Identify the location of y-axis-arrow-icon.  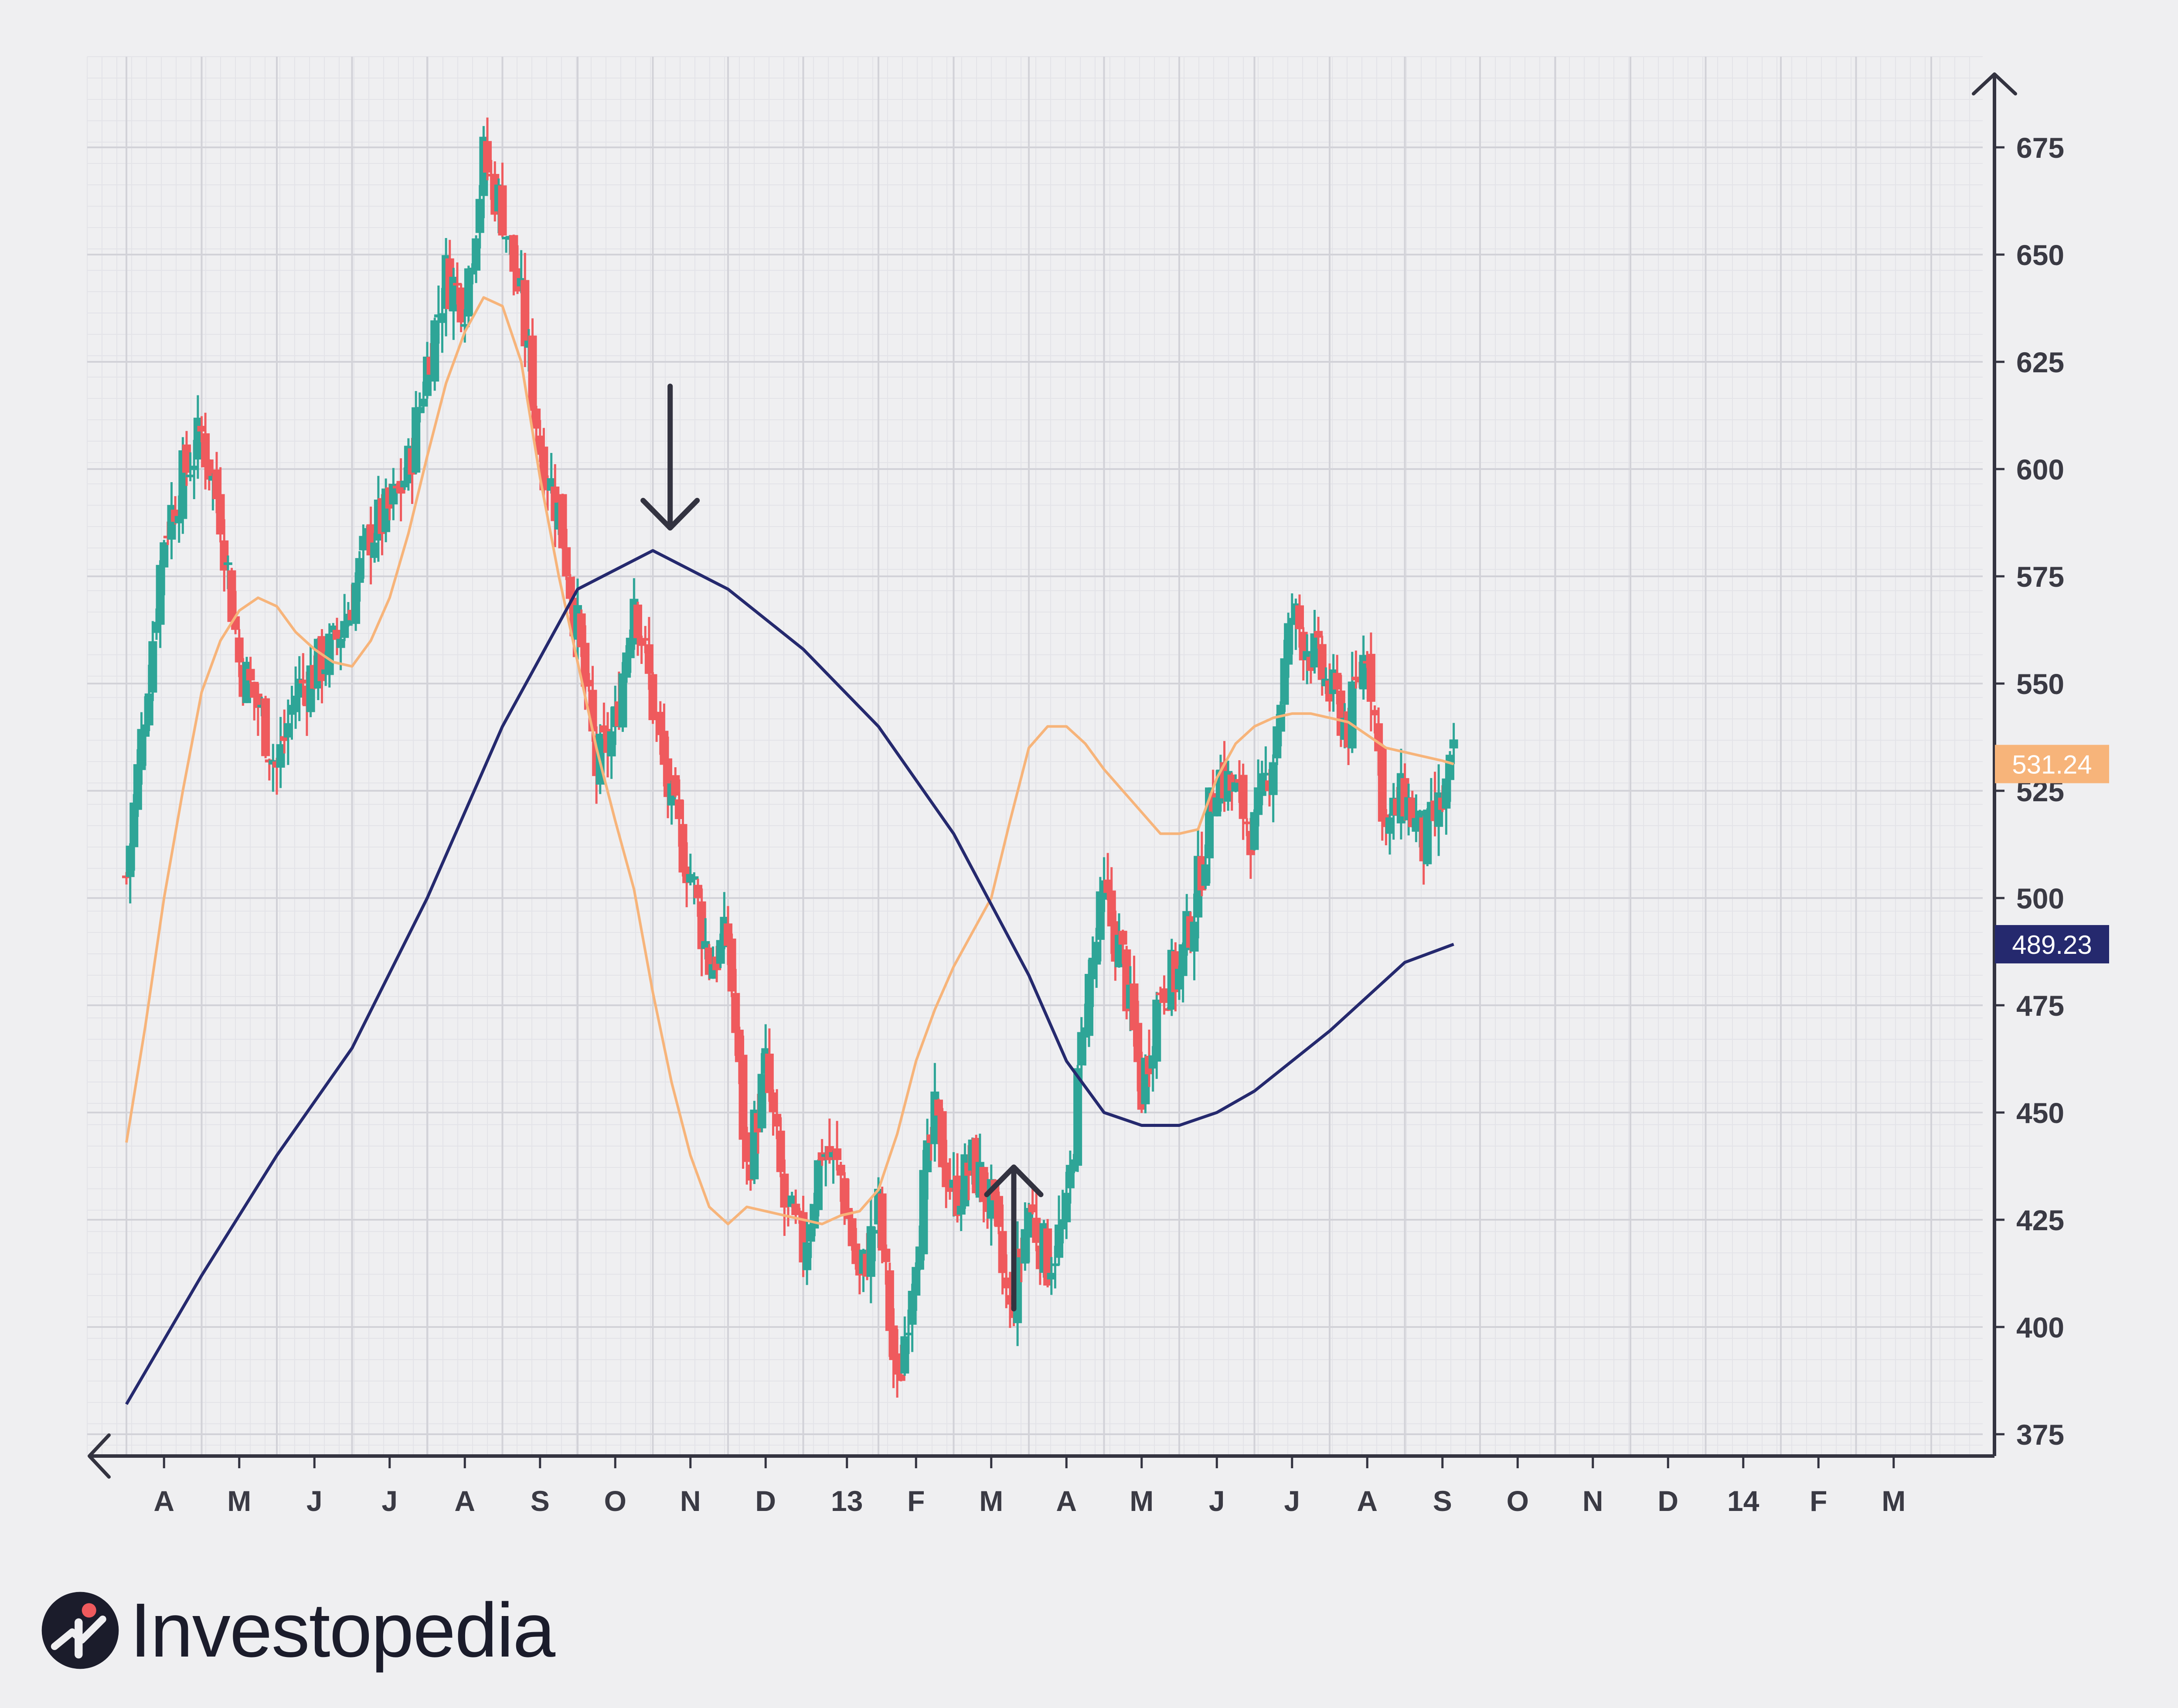
(1995, 83).